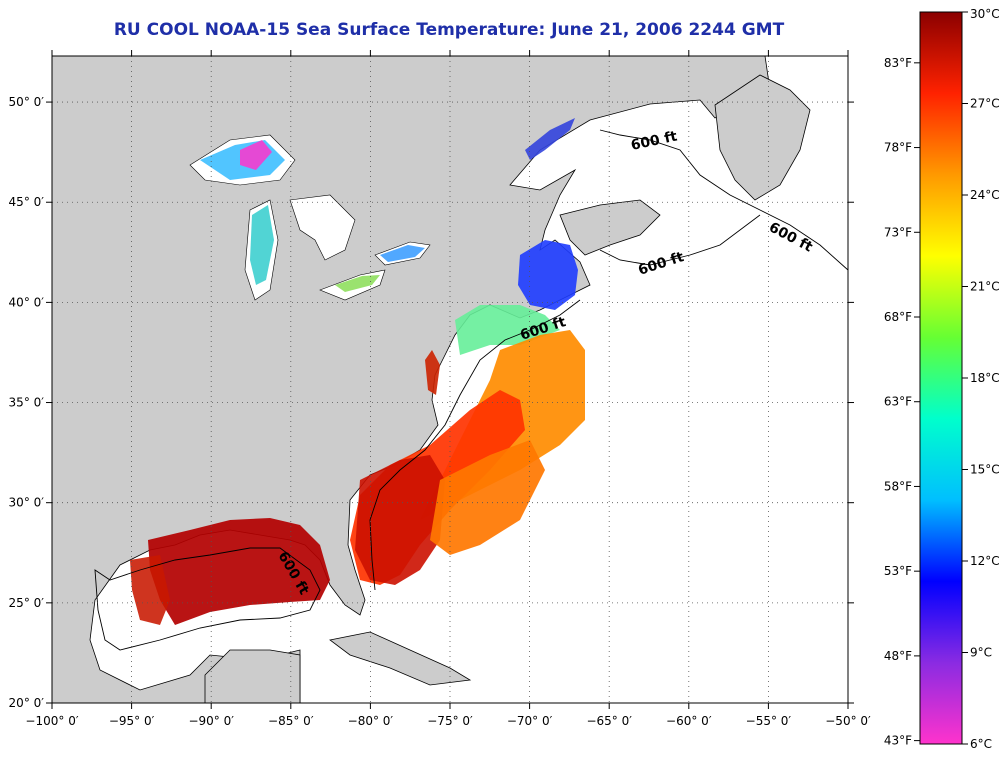  Describe the element at coordinates (27, 302) in the screenshot. I see `y-tick-label: 40° 0′` at that location.